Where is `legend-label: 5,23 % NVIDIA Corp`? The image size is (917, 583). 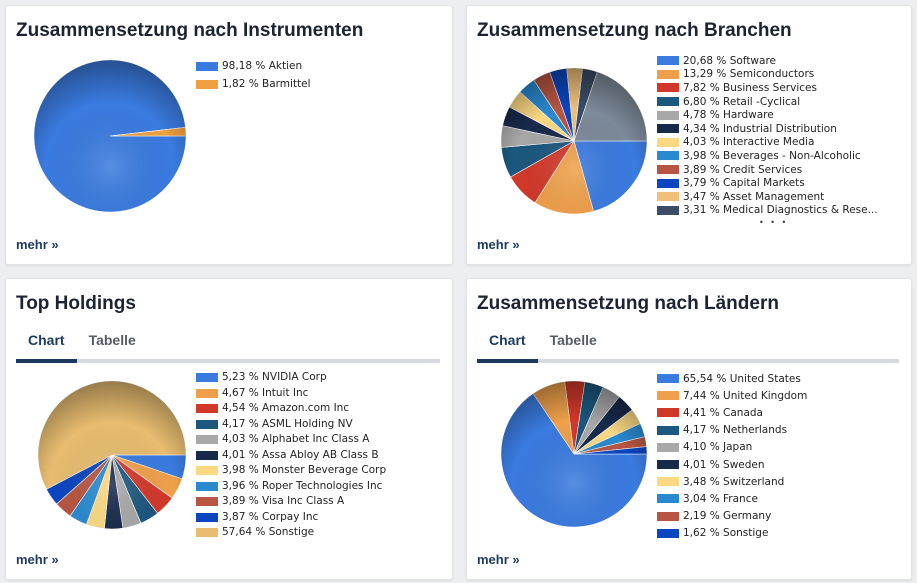
legend-label: 5,23 % NVIDIA Corp is located at coordinates (274, 377).